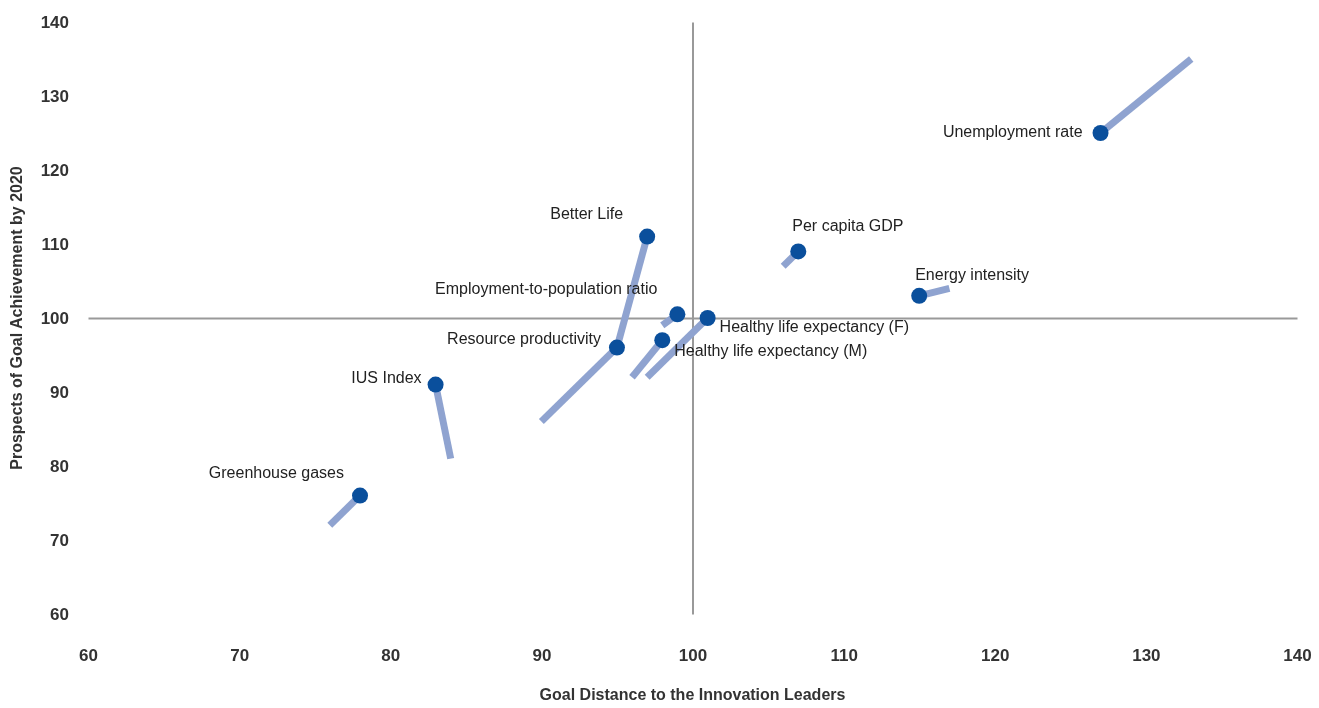 Image resolution: width=1319 pixels, height=708 pixels. What do you see at coordinates (88, 656) in the screenshot?
I see `x-tick-label: 60` at bounding box center [88, 656].